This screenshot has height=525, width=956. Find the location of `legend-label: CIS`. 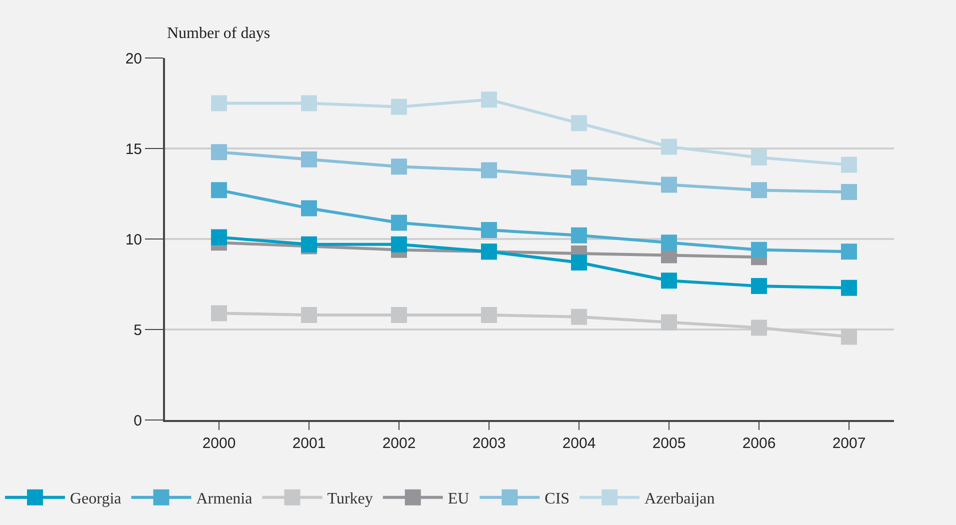

legend-label: CIS is located at coordinates (557, 499).